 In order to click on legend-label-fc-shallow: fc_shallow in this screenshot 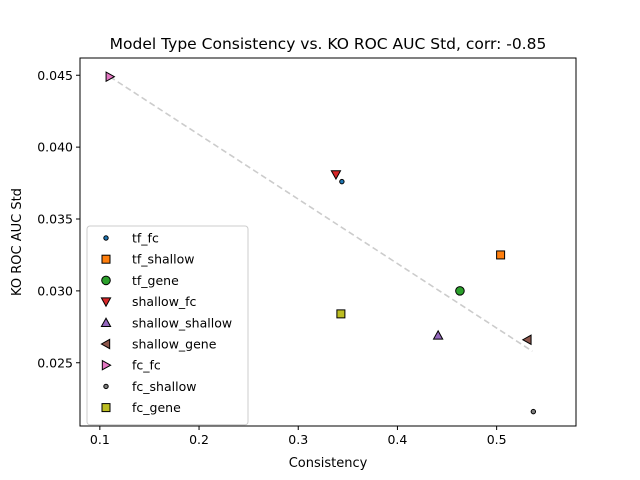, I will do `click(164, 386)`.